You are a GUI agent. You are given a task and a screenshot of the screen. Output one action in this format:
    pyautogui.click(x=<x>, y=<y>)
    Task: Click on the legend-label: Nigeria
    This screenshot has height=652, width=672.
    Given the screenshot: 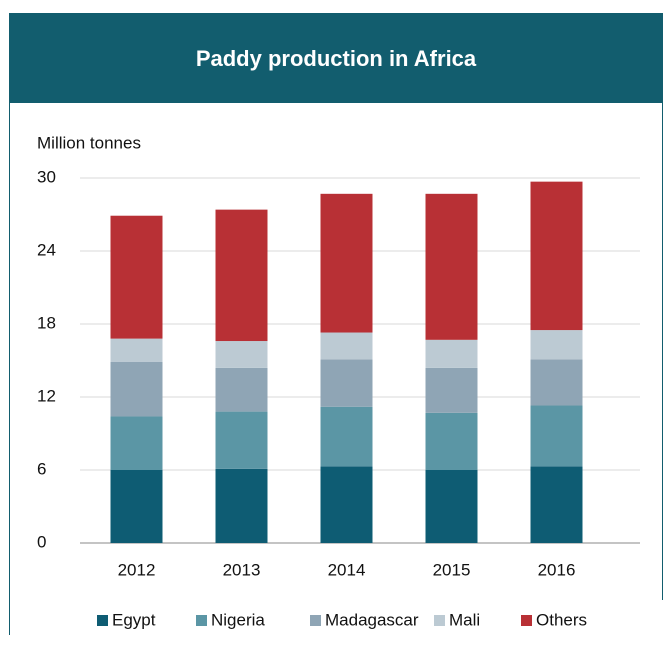 What is the action you would take?
    pyautogui.click(x=238, y=619)
    